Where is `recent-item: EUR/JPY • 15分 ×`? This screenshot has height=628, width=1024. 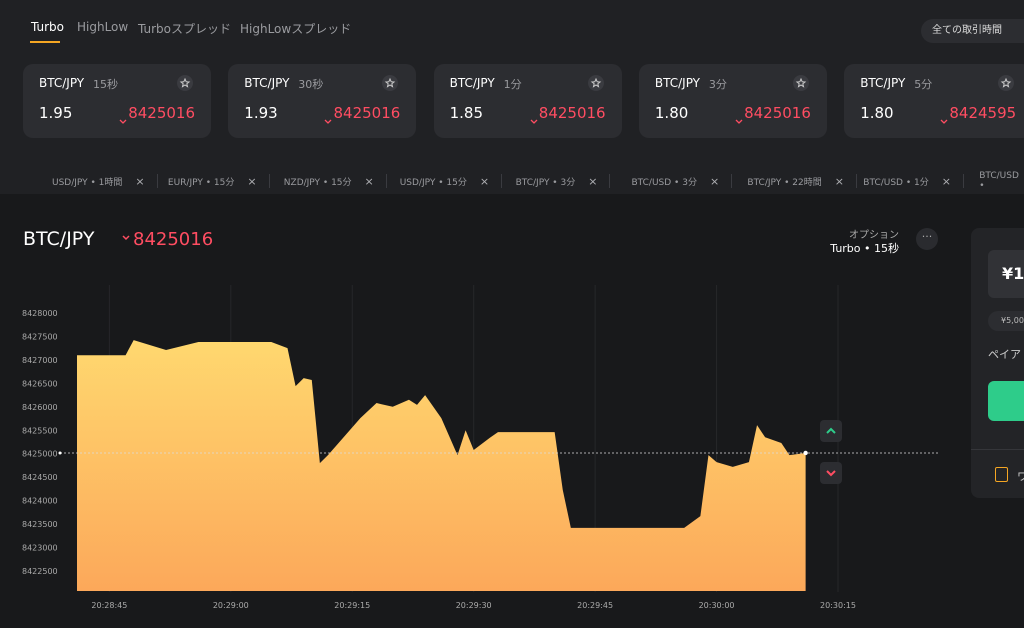
recent-item: EUR/JPY • 15分 × is located at coordinates (219, 181).